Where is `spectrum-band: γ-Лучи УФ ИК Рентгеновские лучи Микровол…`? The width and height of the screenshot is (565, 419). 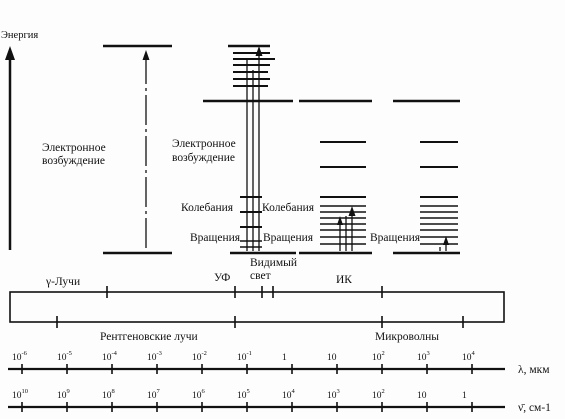 spectrum-band: γ-Лучи УФ ИК Рентгеновские лучи Микровол… is located at coordinates (257, 307).